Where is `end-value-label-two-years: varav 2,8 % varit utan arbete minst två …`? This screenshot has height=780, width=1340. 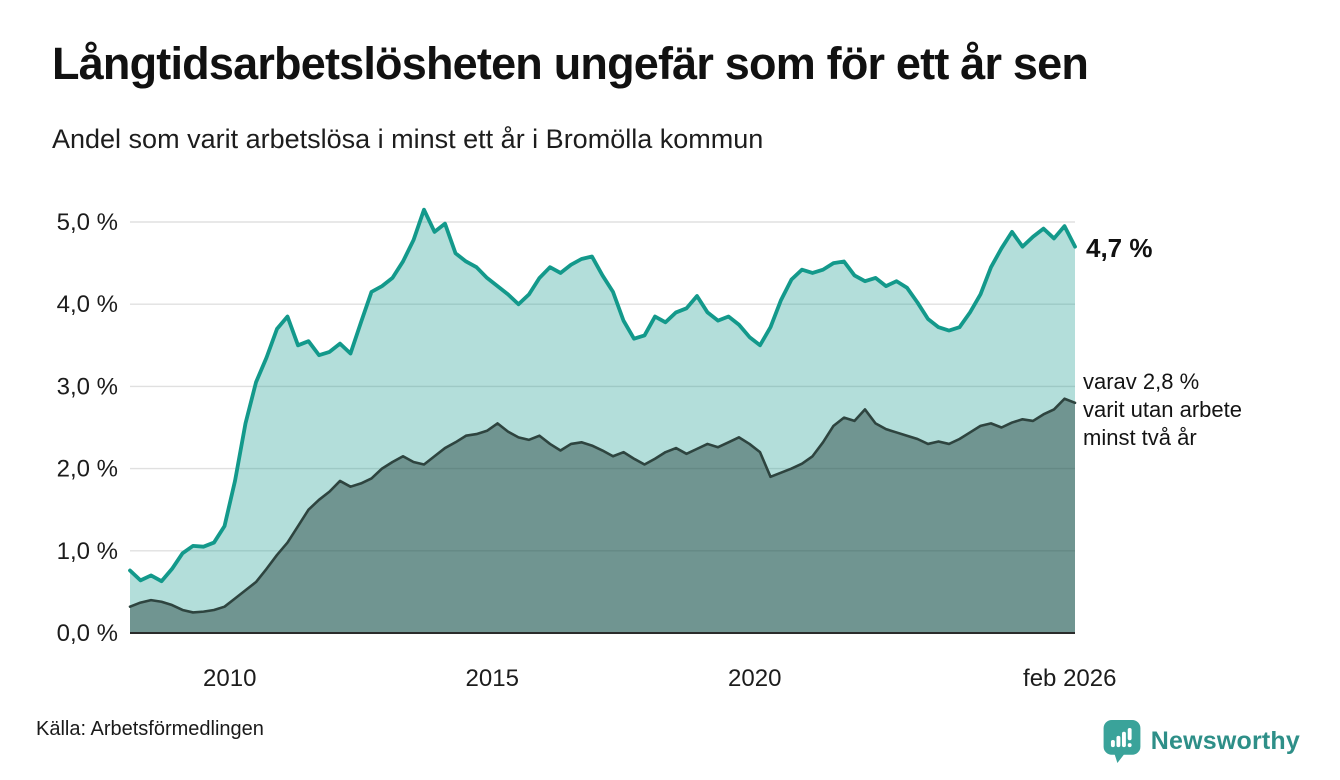 end-value-label-two-years: varav 2,8 % varit utan arbete minst två … is located at coordinates (1162, 410).